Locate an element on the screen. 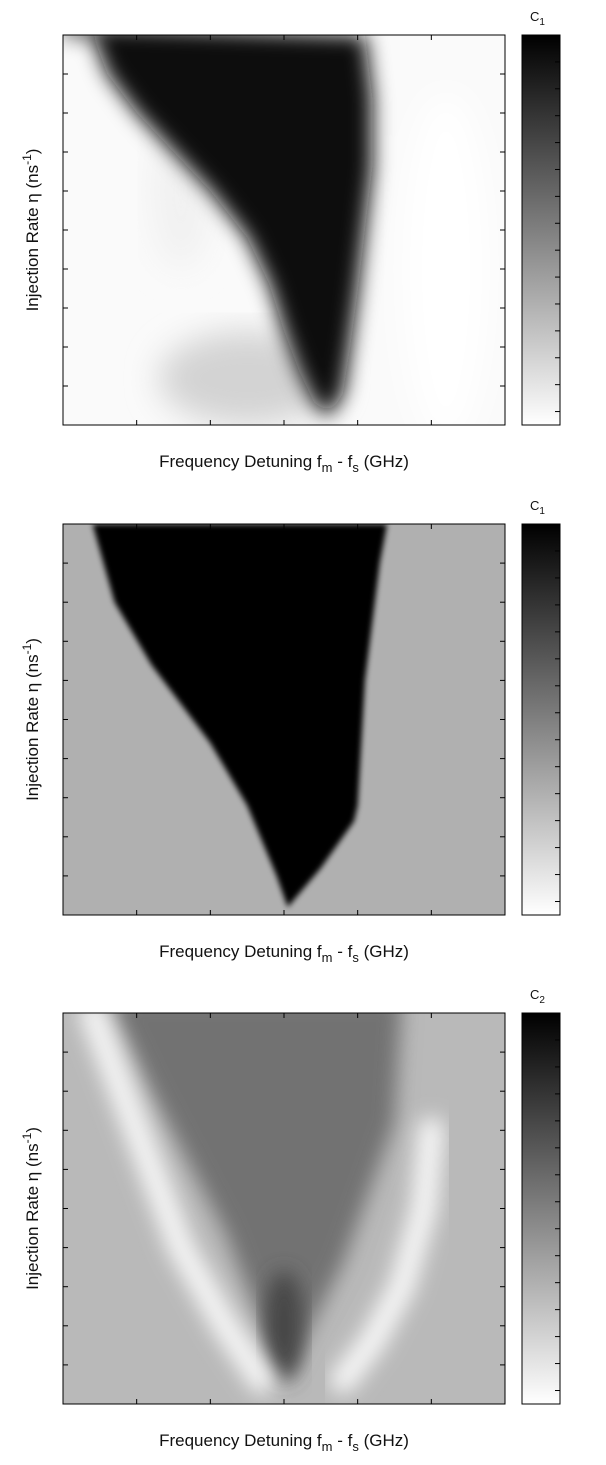  heatmap-right-band is located at coordinates (446, 259).